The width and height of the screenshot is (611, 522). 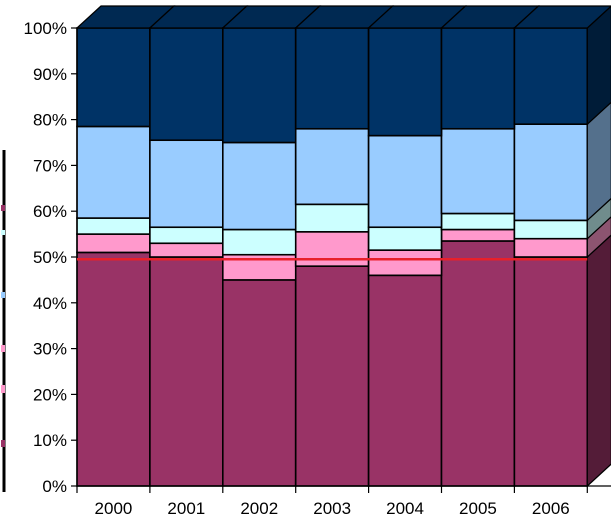 I want to click on y-tick-label: 20%, so click(x=50, y=394).